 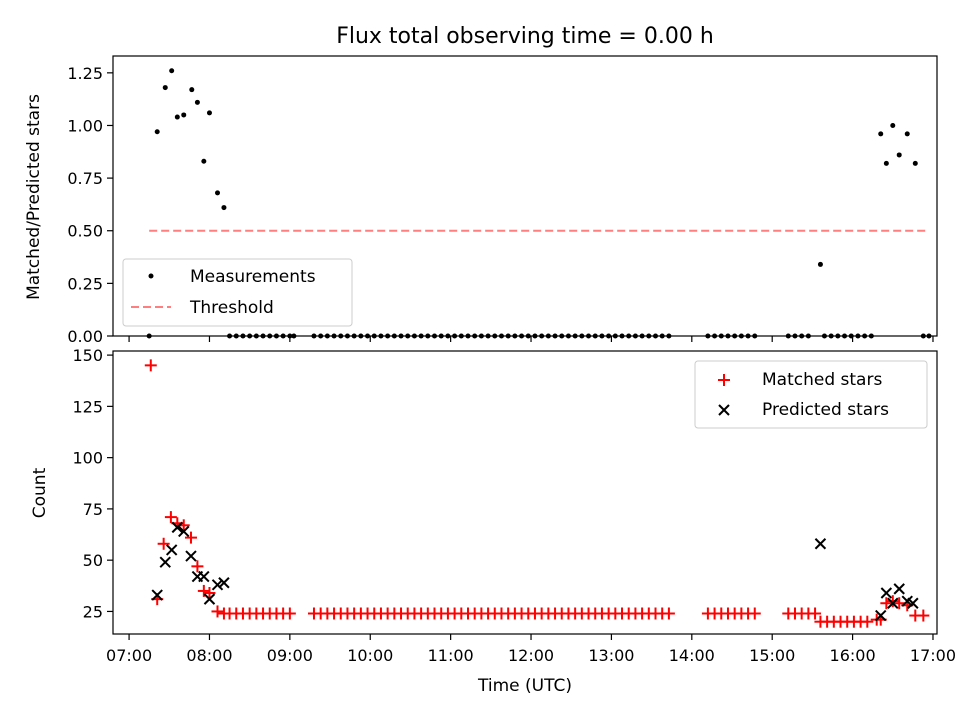 I want to click on top-ylabel: Matched/Predicted stars, so click(x=34, y=197).